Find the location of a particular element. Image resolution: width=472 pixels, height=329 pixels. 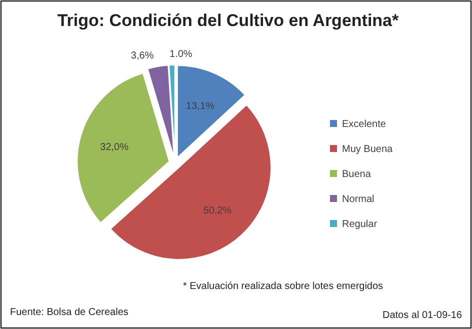

legend-label: Muy Buena is located at coordinates (368, 149).